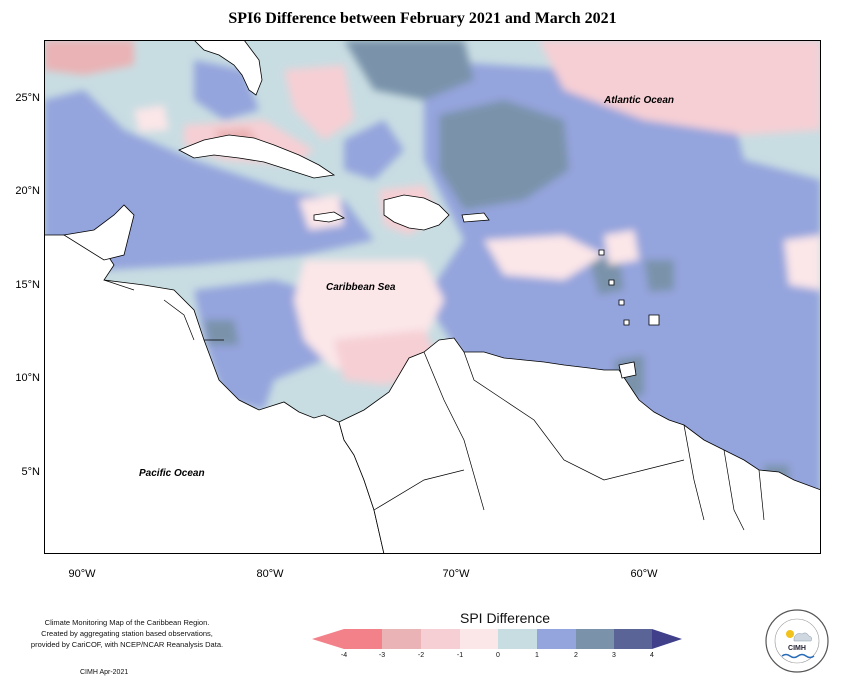  What do you see at coordinates (361, 287) in the screenshot?
I see `label-caribbean-sea: Caribbean Sea` at bounding box center [361, 287].